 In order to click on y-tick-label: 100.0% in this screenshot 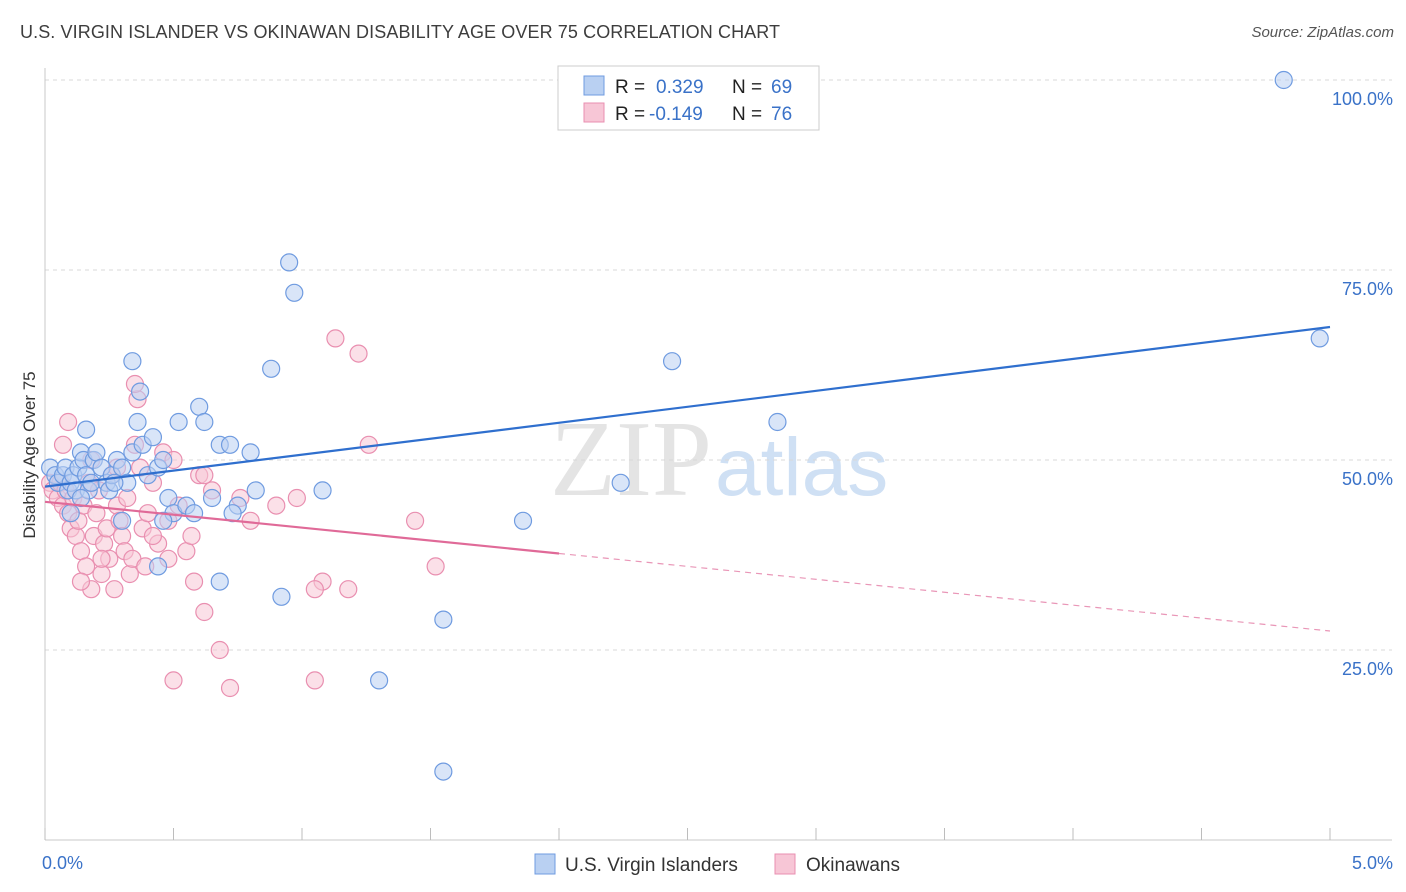, I will do `click(1362, 99)`.